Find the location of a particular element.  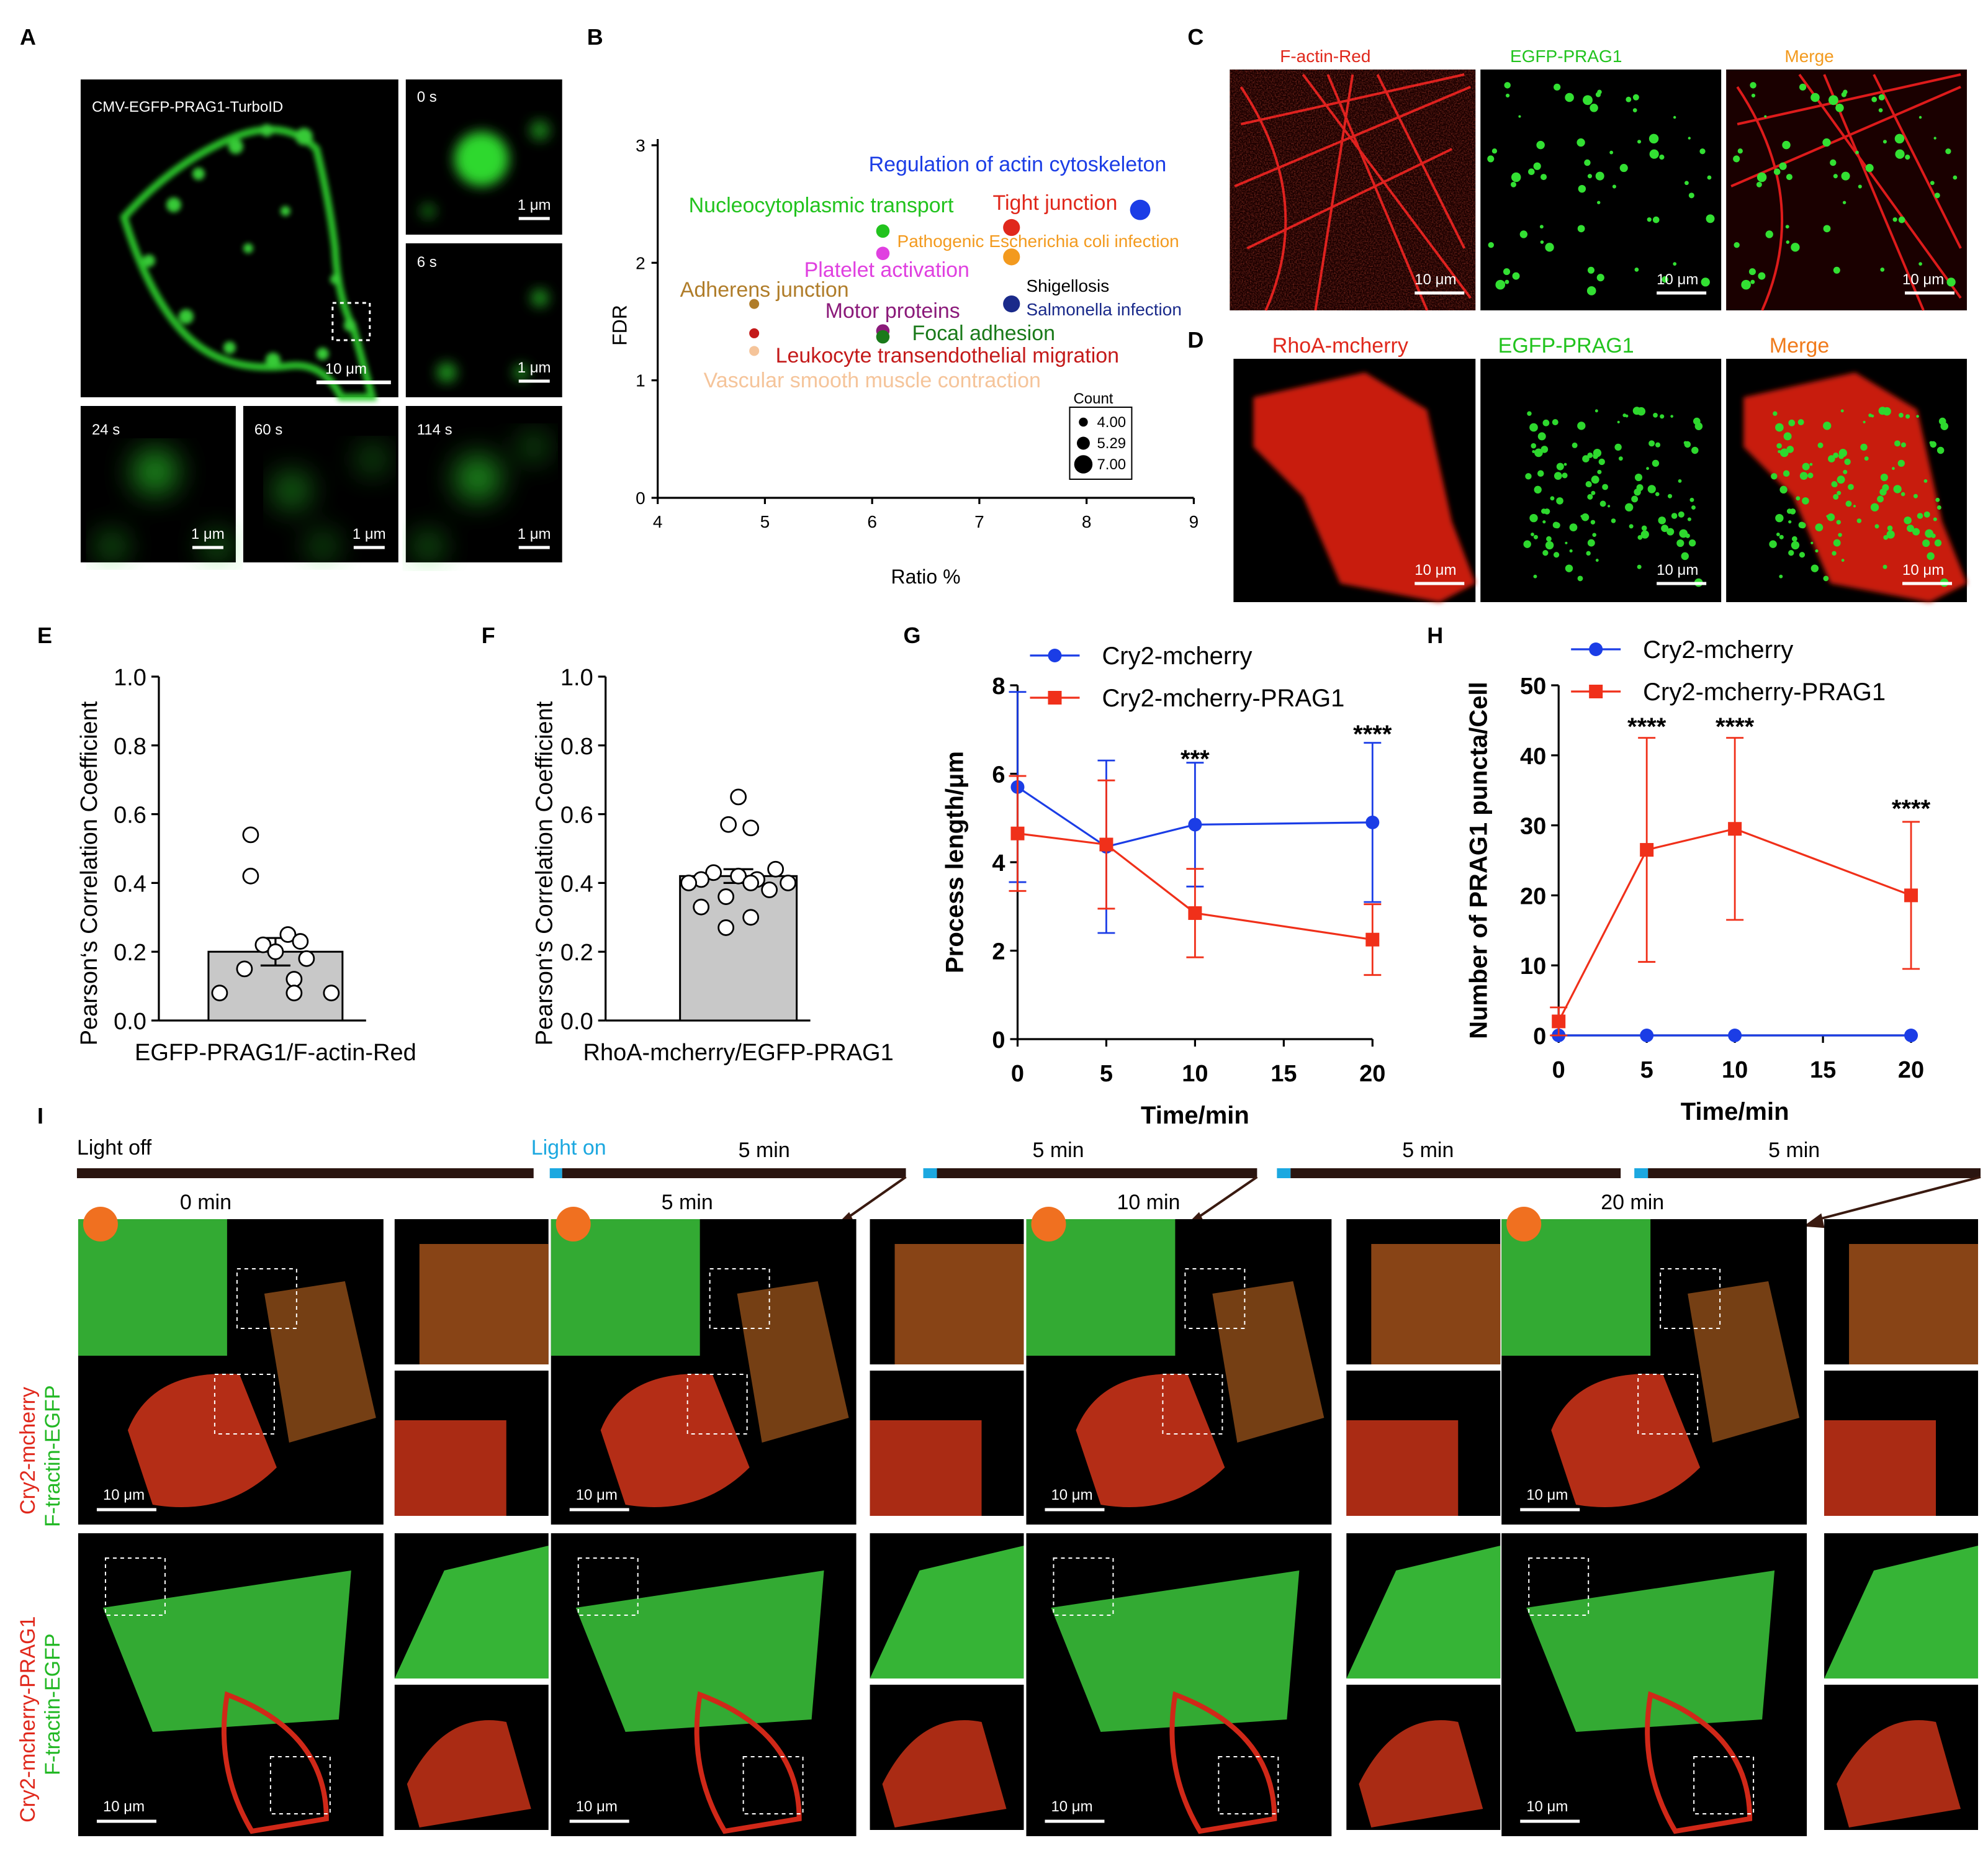

point-label: Tight junction is located at coordinates (1055, 203).